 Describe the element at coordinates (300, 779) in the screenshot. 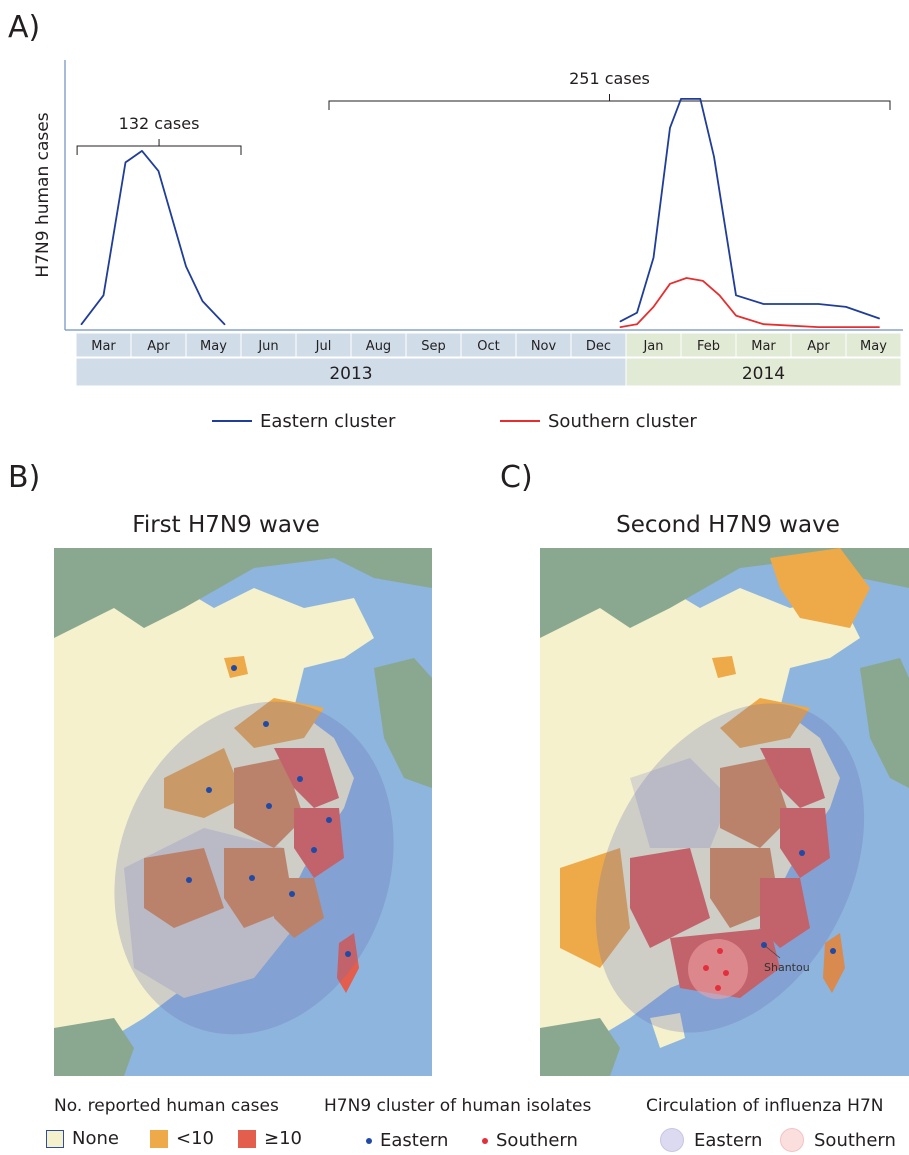

I see `dot-e5` at that location.